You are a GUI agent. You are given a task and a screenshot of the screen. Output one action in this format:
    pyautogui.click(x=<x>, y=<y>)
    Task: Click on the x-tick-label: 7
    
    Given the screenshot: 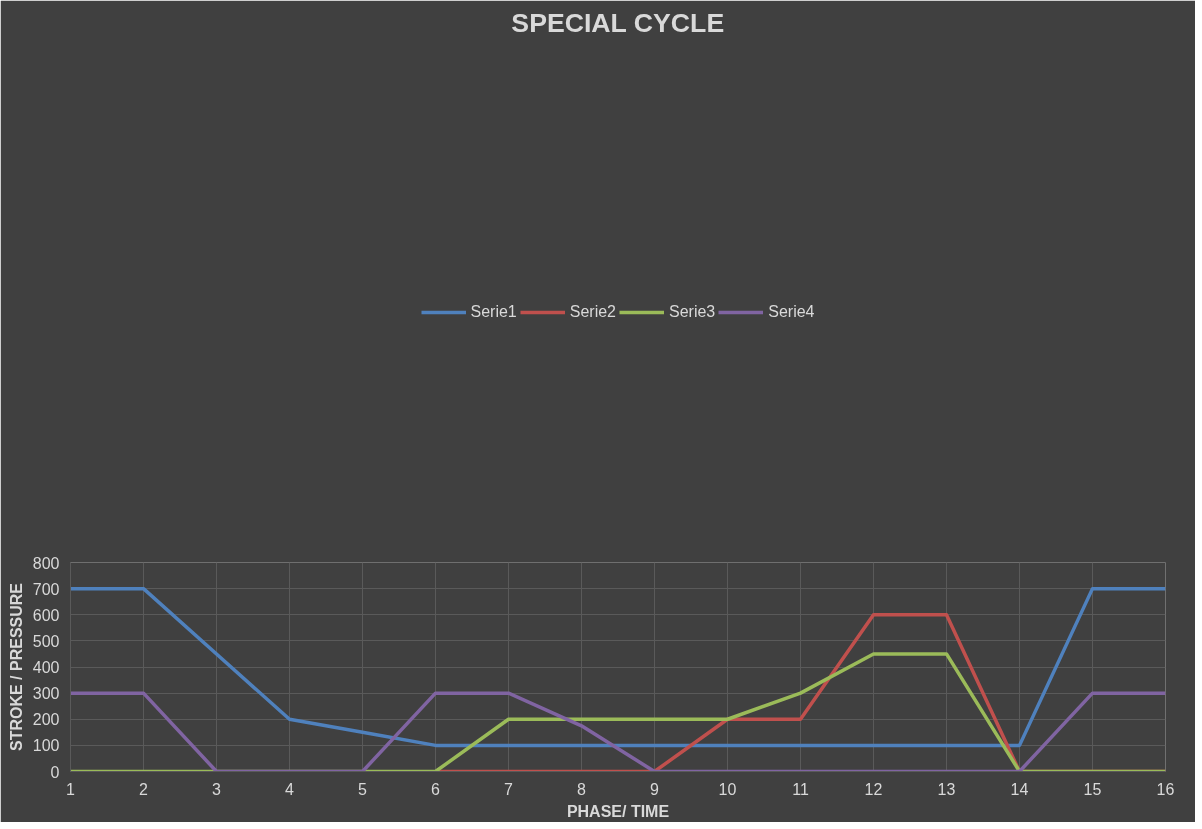 What is the action you would take?
    pyautogui.click(x=509, y=789)
    